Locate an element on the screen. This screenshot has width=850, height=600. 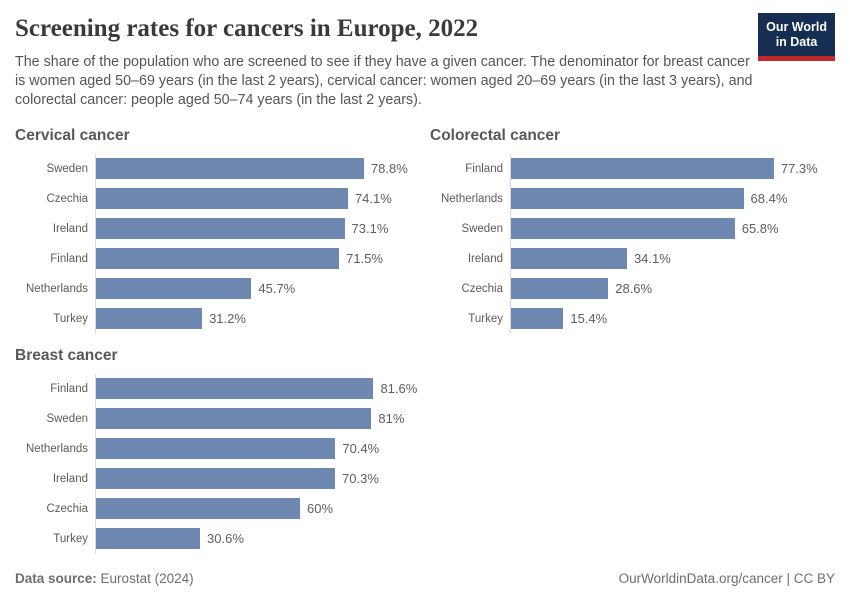
value-label: 77.3% is located at coordinates (799, 169).